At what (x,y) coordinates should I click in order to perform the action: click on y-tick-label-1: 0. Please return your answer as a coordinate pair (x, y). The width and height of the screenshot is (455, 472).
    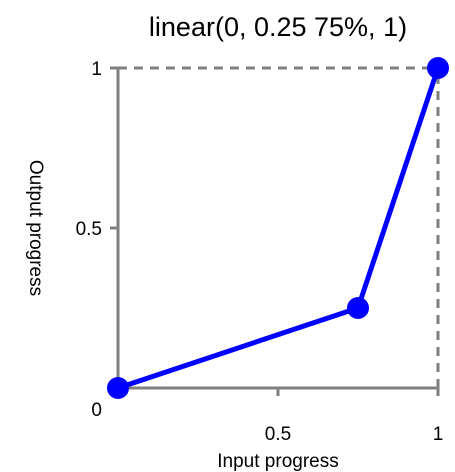
    Looking at the image, I should click on (96, 410).